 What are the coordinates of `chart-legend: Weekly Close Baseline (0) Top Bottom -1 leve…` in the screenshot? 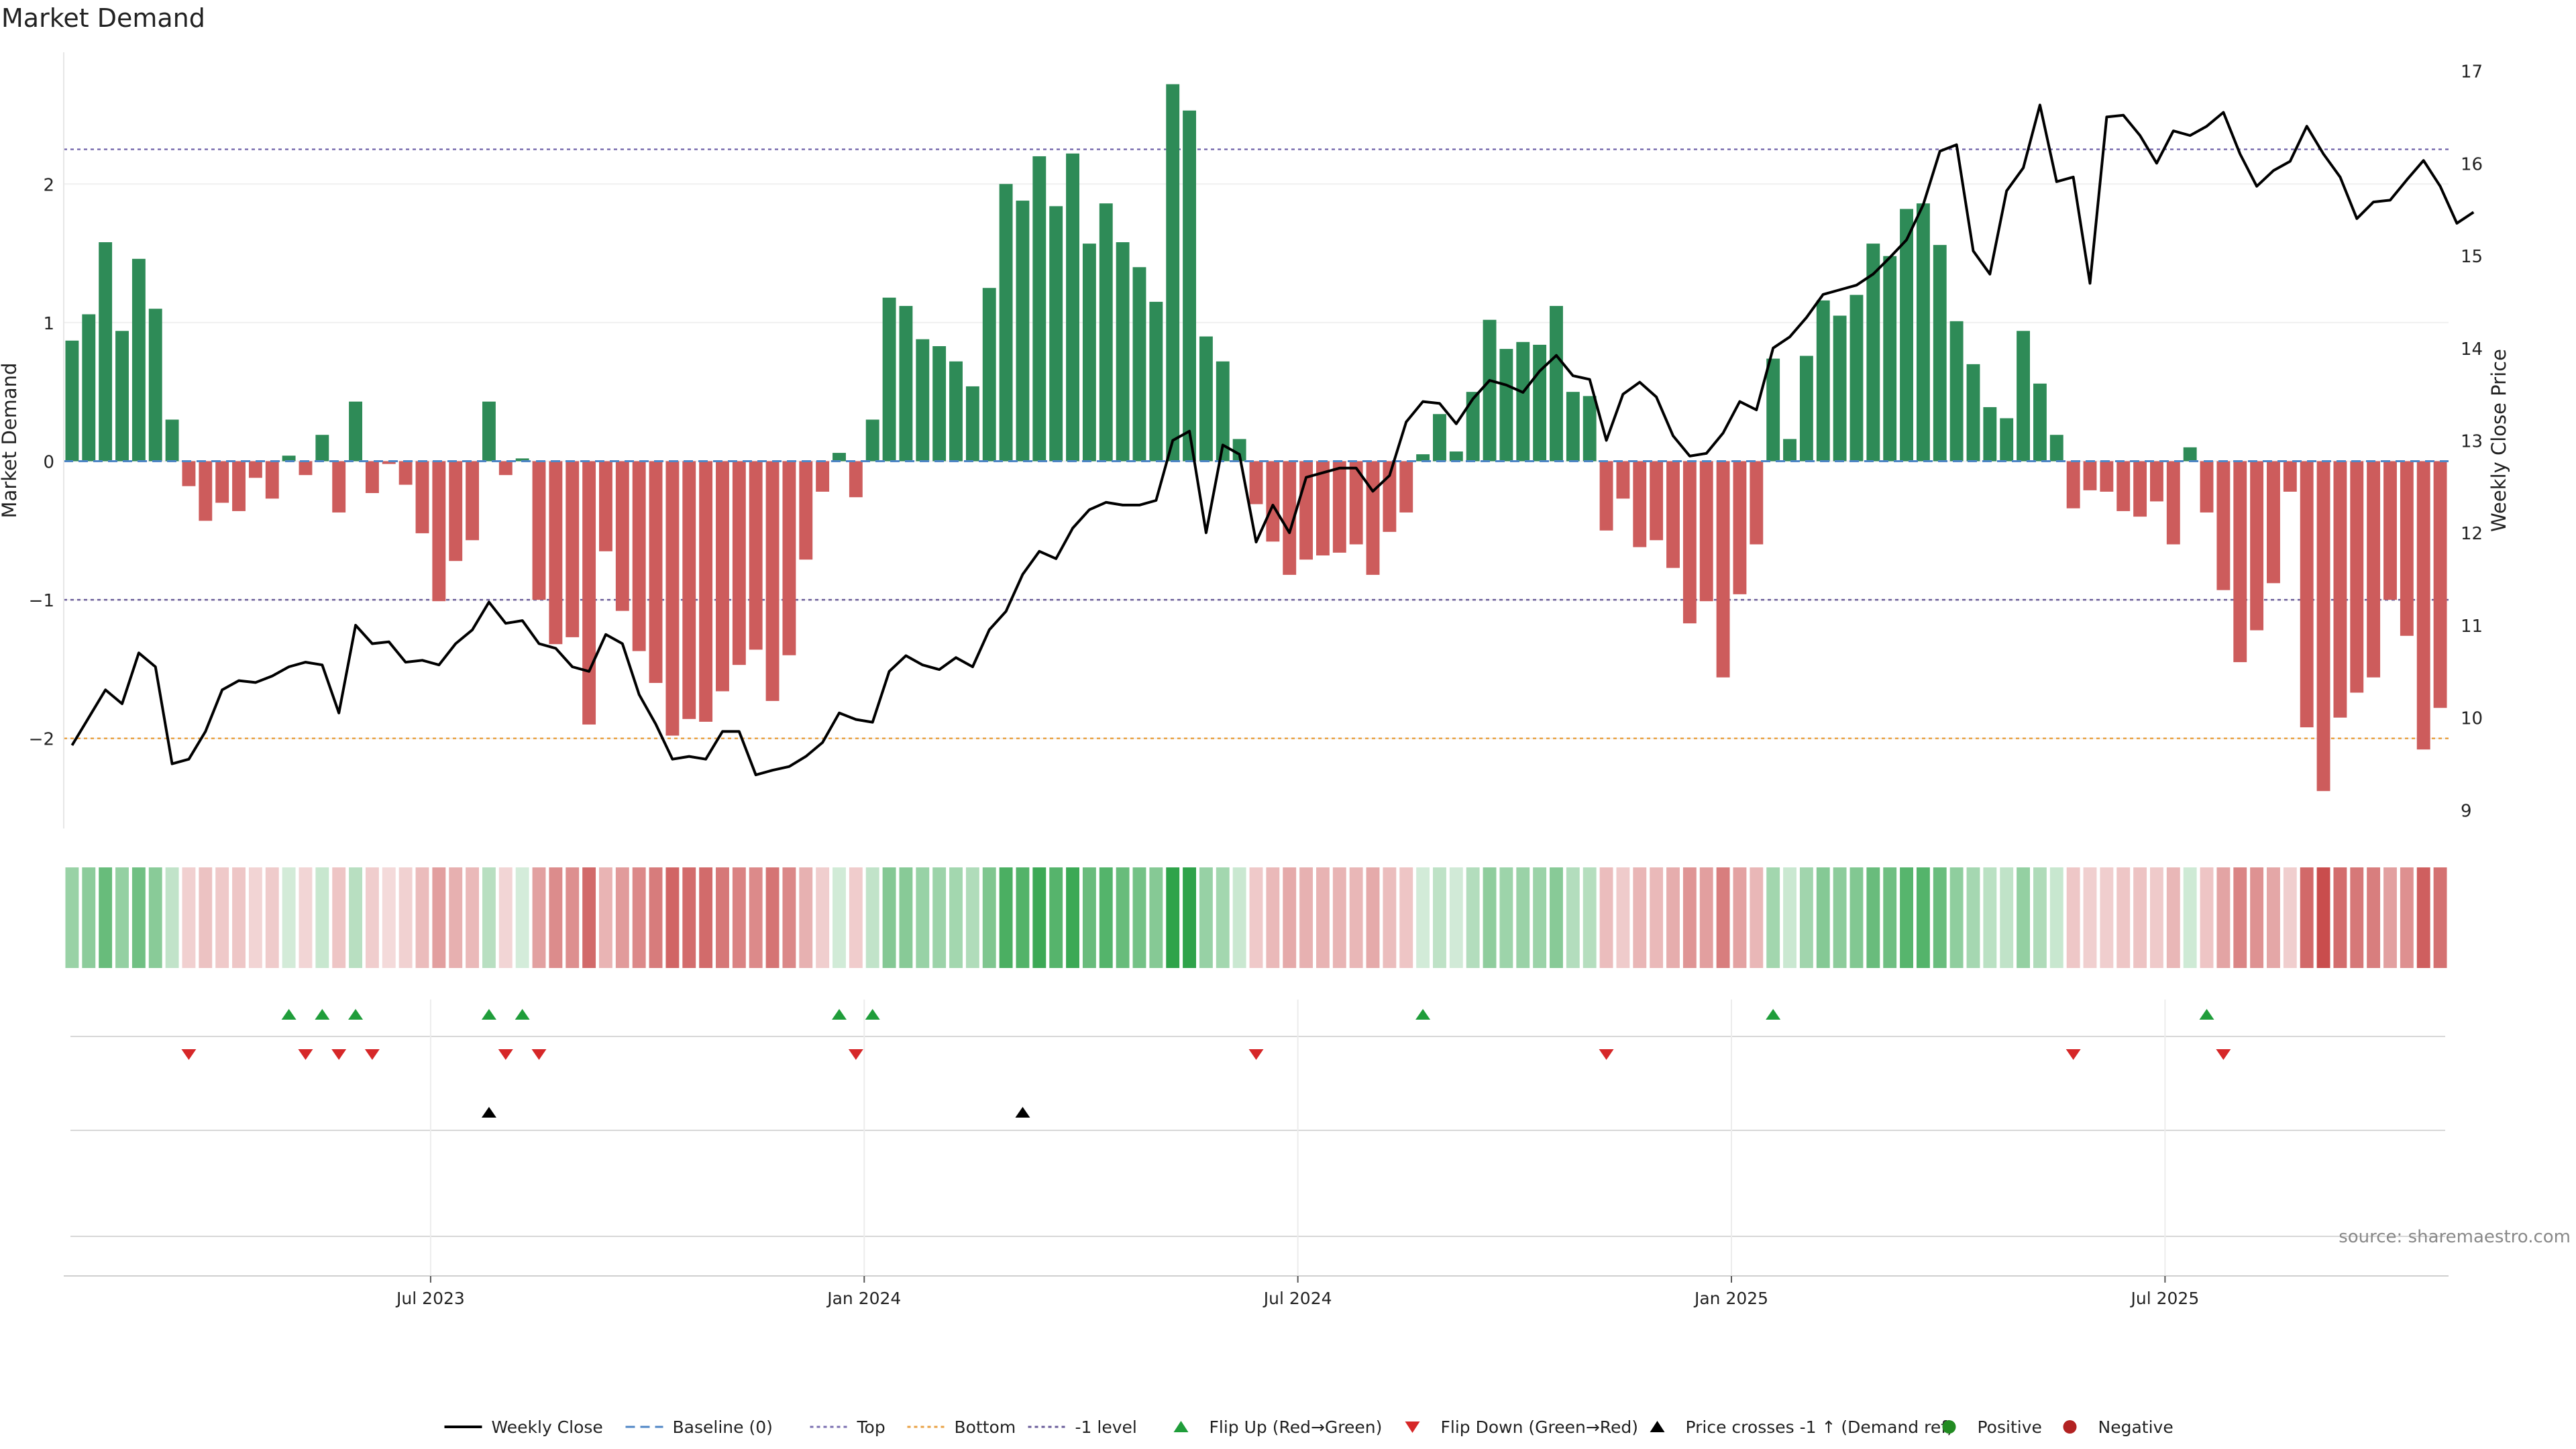 It's located at (1309, 1427).